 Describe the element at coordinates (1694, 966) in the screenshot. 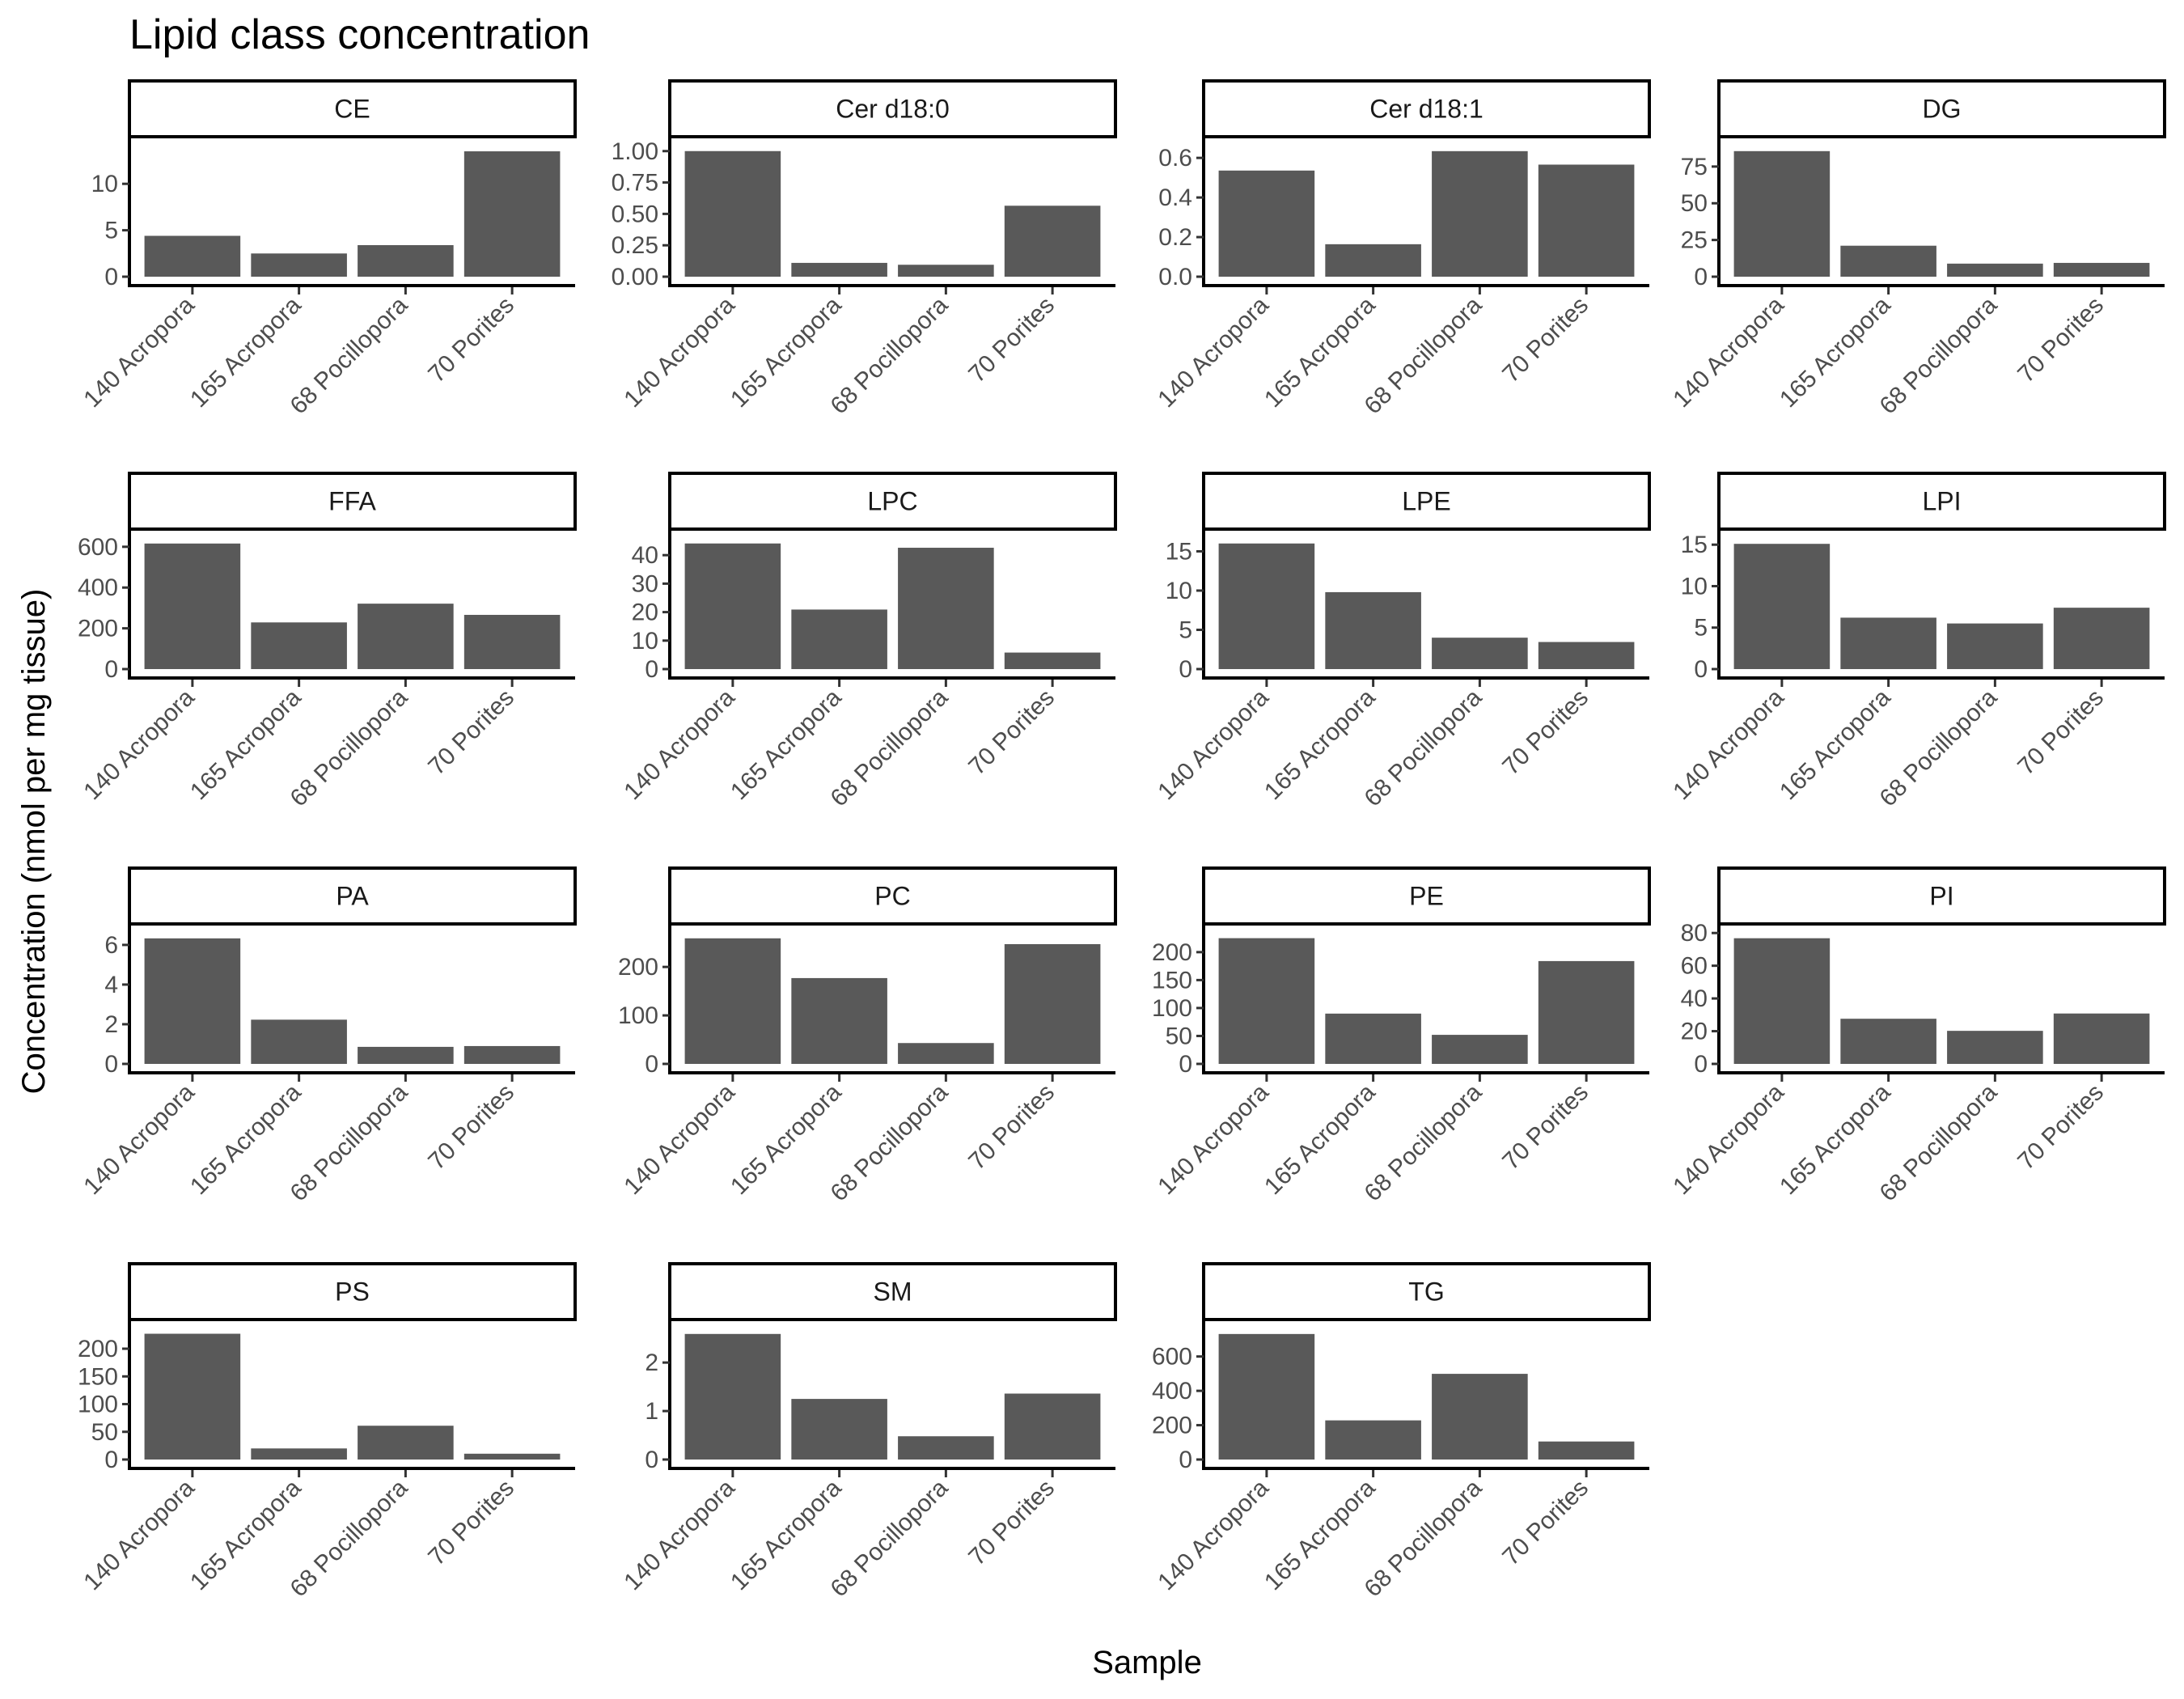

I see `y-tick-label: 60` at that location.